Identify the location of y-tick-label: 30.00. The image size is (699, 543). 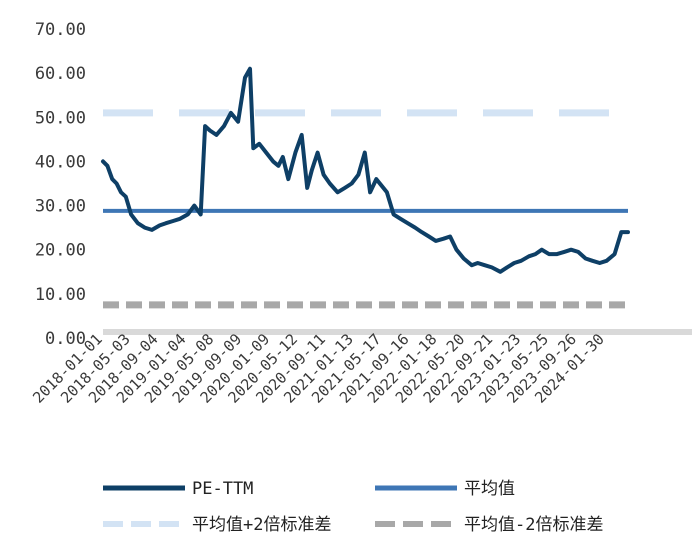
(60, 207).